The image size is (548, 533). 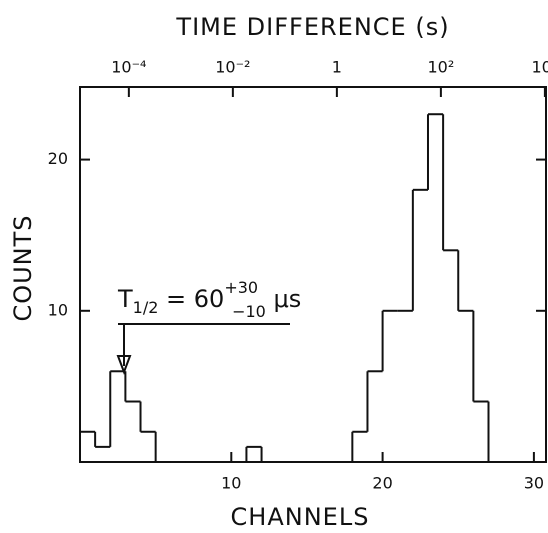 What do you see at coordinates (191, 299) in the screenshot?
I see `annotation-text: = 60` at bounding box center [191, 299].